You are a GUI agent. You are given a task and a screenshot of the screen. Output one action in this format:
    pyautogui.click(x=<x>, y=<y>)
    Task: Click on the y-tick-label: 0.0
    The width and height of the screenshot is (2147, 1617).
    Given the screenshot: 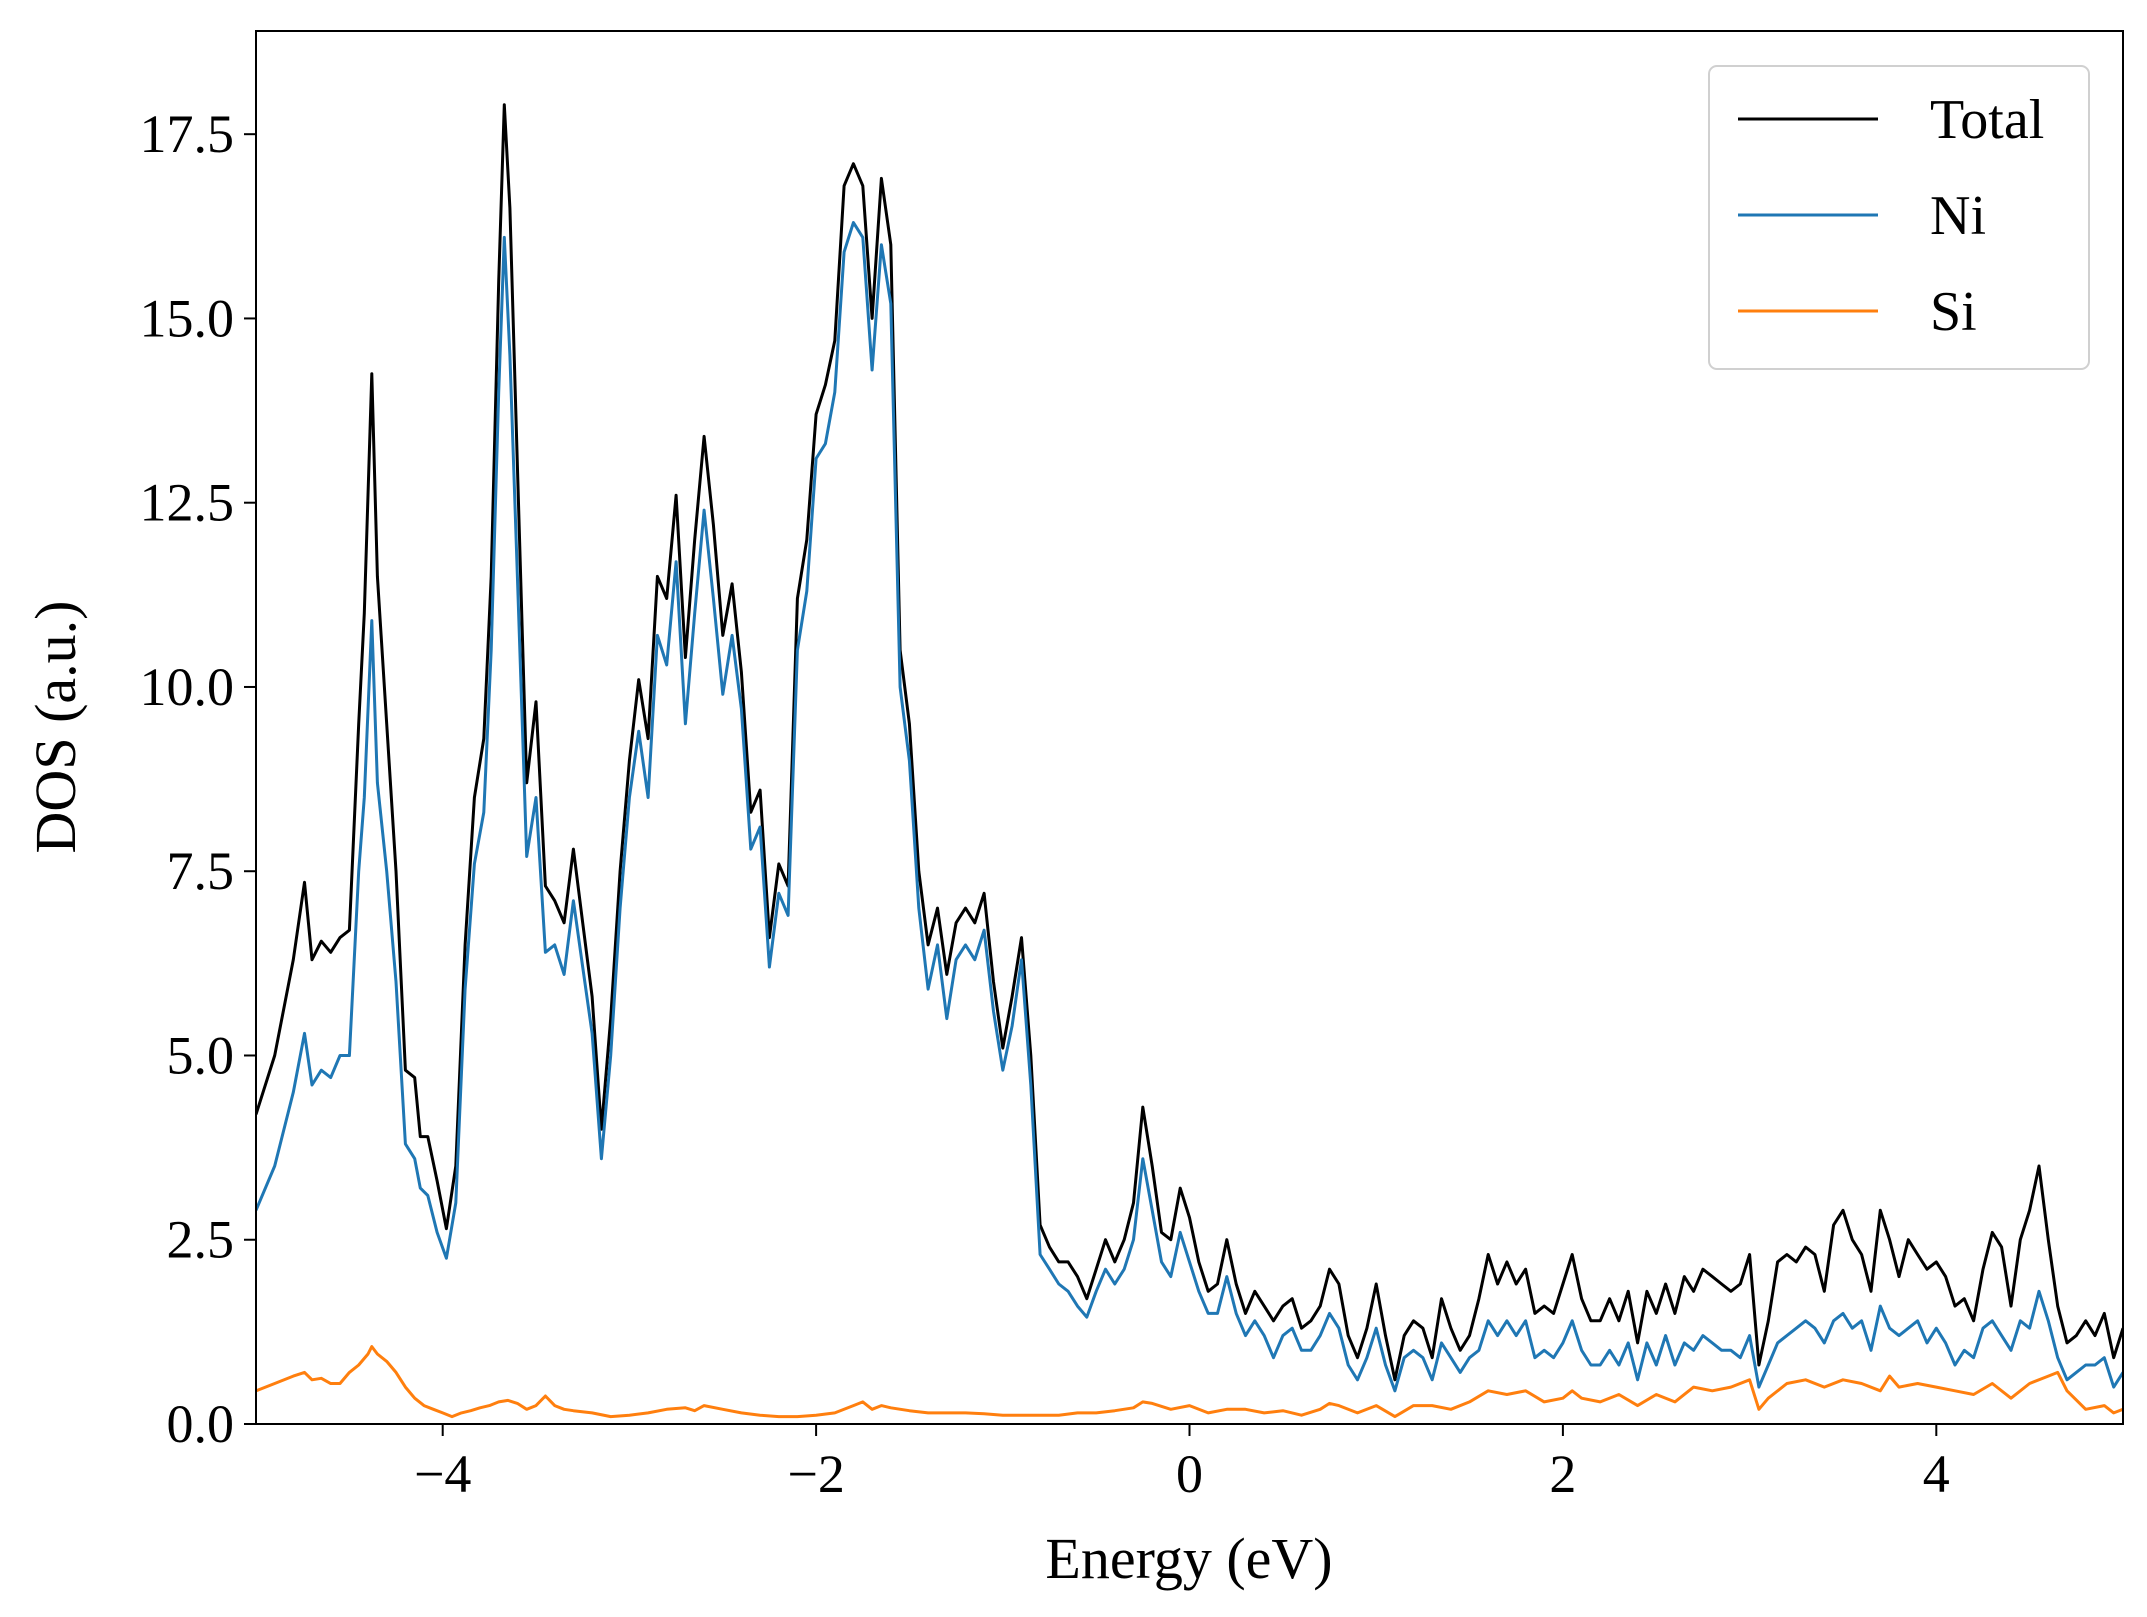 What is the action you would take?
    pyautogui.click(x=201, y=1424)
    